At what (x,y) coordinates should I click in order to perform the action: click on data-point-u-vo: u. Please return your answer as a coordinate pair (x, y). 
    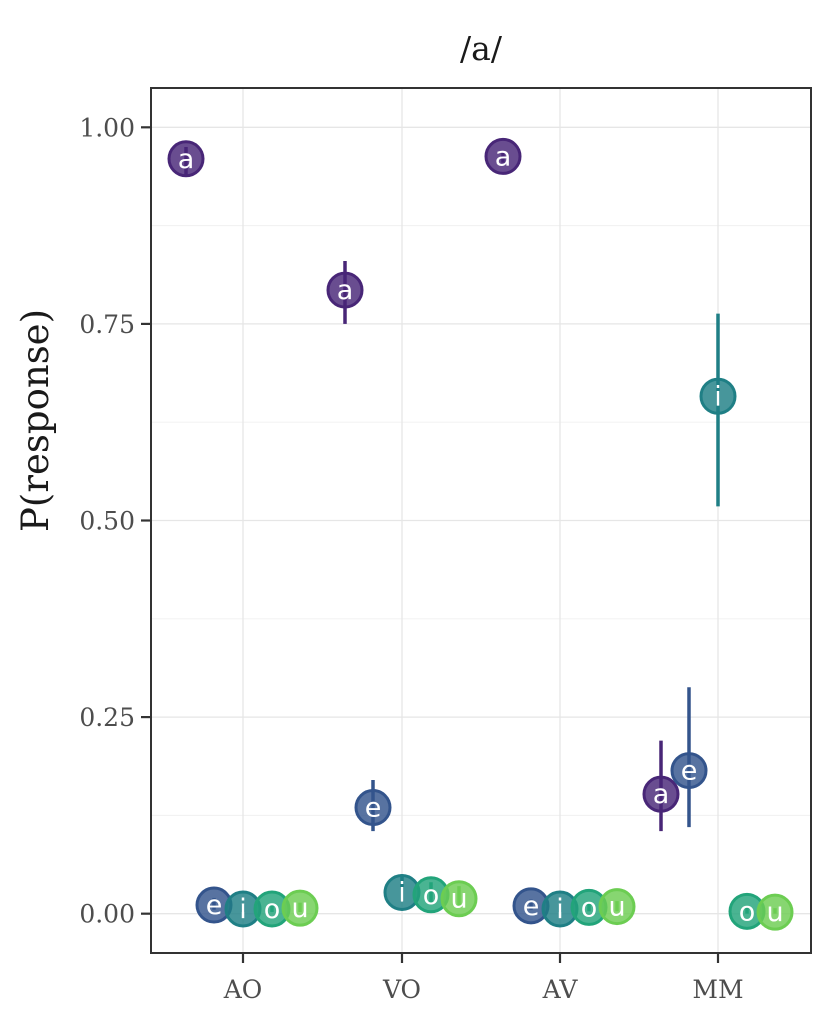
    Looking at the image, I should click on (459, 899).